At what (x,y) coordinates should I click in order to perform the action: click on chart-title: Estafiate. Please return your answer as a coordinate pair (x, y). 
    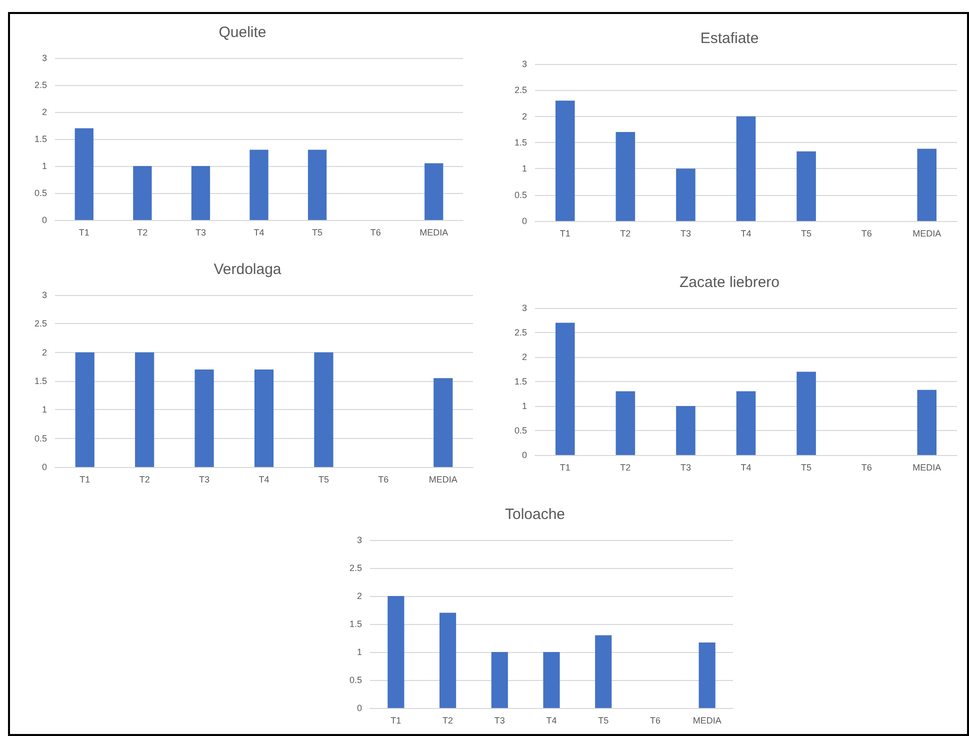
    Looking at the image, I should click on (729, 38).